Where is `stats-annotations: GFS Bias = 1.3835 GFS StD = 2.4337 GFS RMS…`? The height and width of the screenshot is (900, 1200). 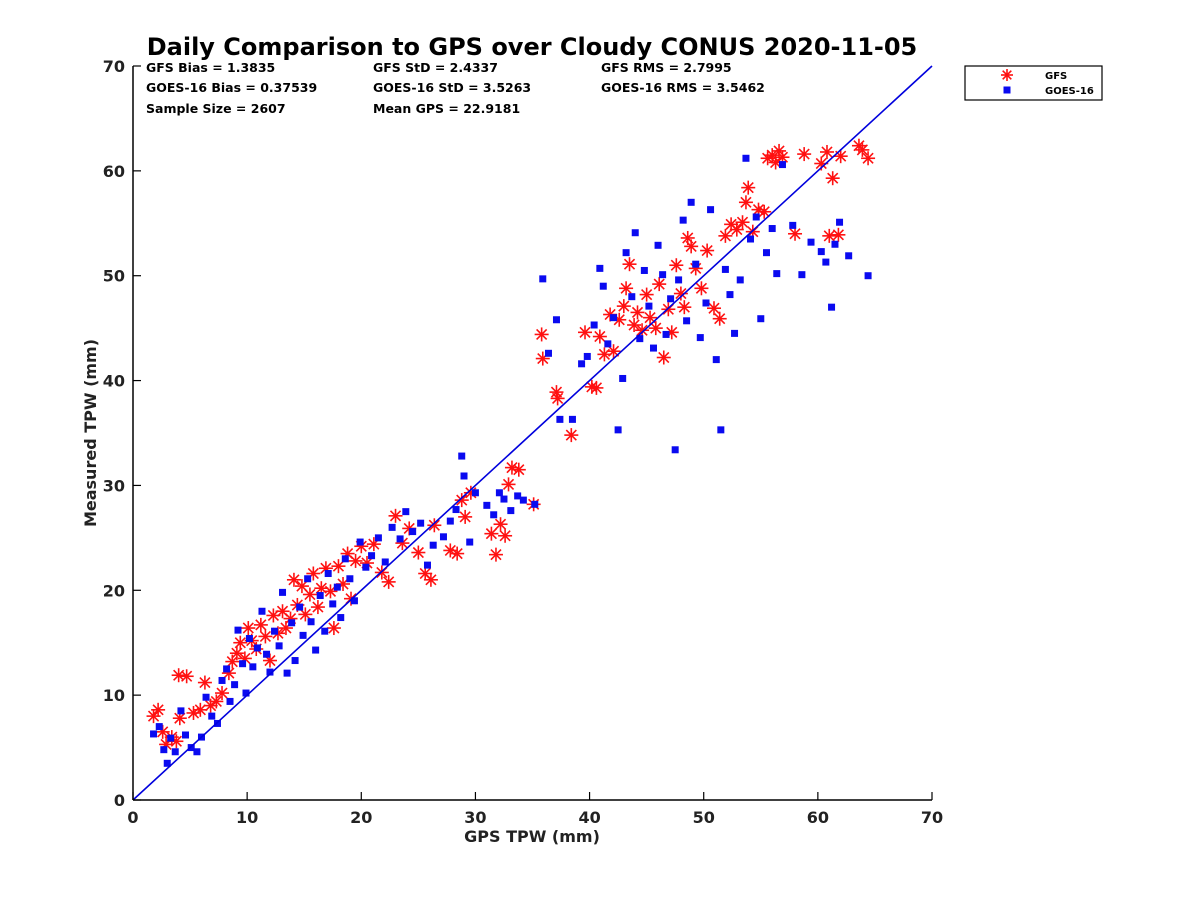 stats-annotations: GFS Bias = 1.3835 GFS StD = 2.4337 GFS RMS… is located at coordinates (455, 88).